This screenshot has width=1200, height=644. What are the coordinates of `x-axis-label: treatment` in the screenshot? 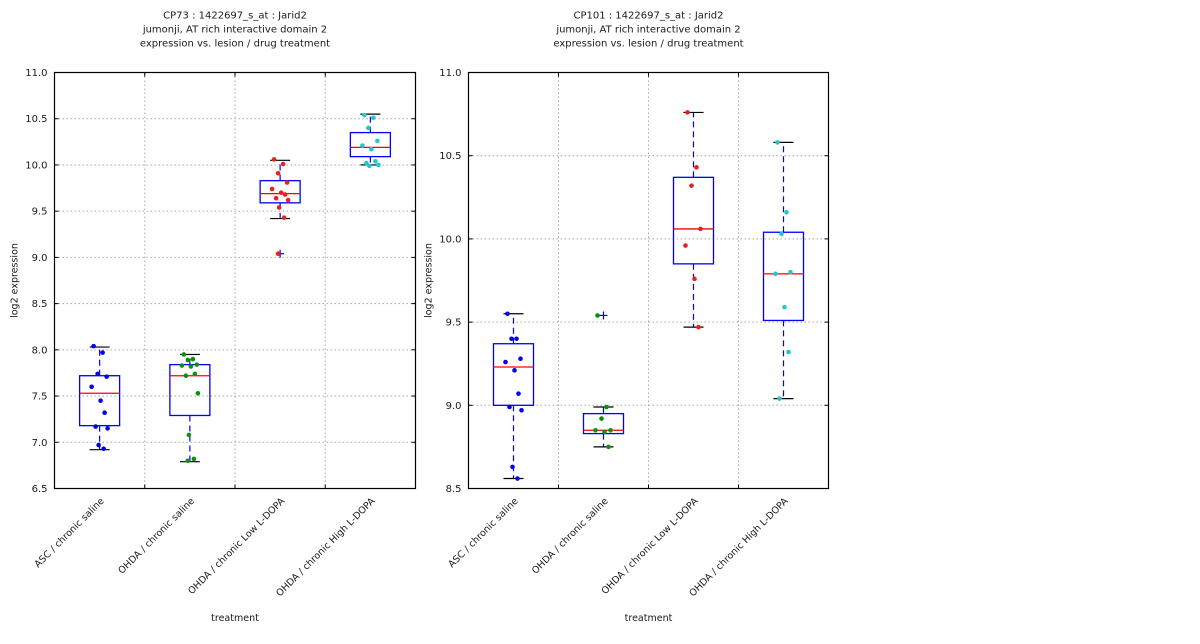 It's located at (649, 618).